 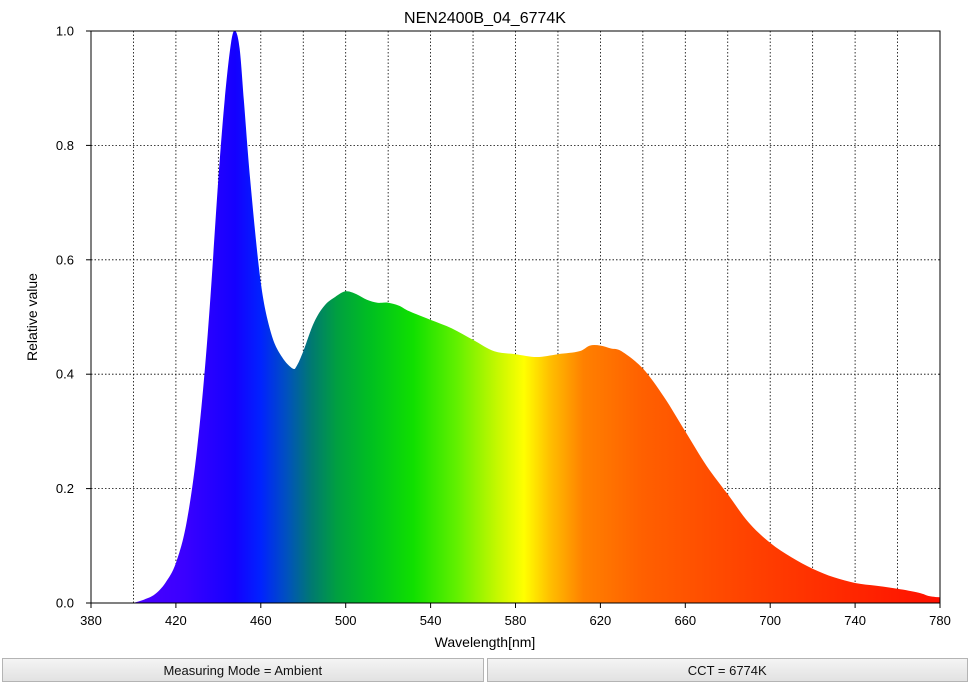 What do you see at coordinates (727, 670) in the screenshot?
I see `cct-label: CCT = 6774K` at bounding box center [727, 670].